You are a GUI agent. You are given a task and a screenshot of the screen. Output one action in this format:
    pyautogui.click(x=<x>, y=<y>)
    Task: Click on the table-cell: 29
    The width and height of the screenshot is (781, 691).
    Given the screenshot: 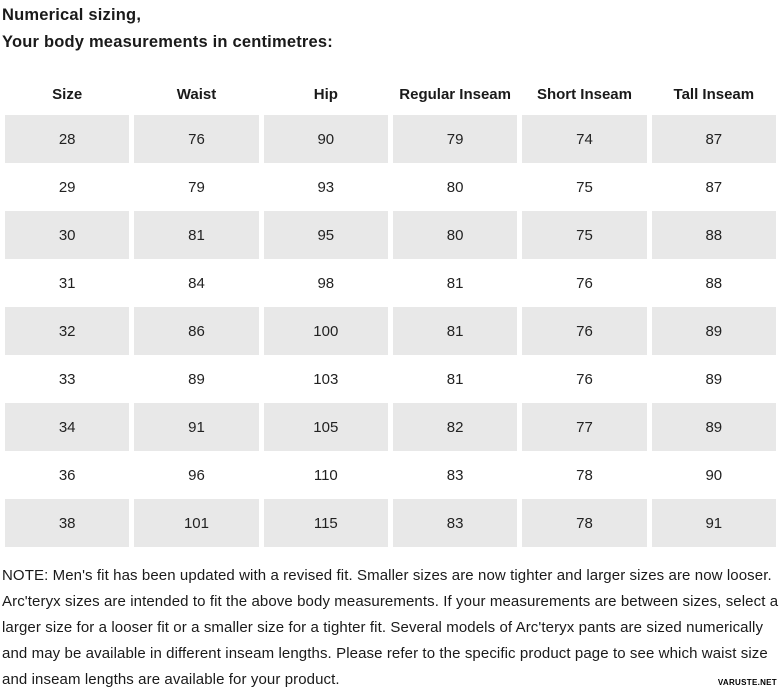 What is the action you would take?
    pyautogui.click(x=67, y=187)
    